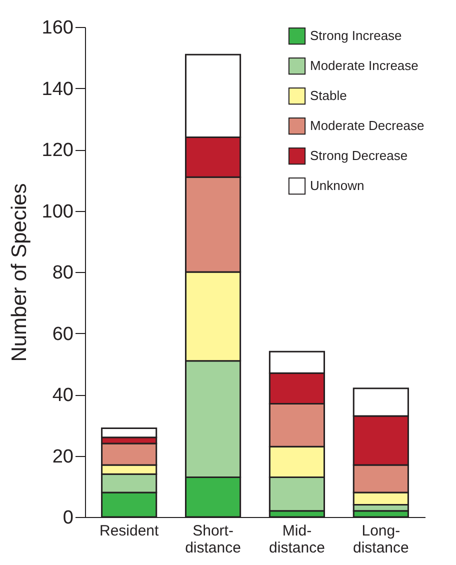  I want to click on y-tick-label: 40, so click(63, 395).